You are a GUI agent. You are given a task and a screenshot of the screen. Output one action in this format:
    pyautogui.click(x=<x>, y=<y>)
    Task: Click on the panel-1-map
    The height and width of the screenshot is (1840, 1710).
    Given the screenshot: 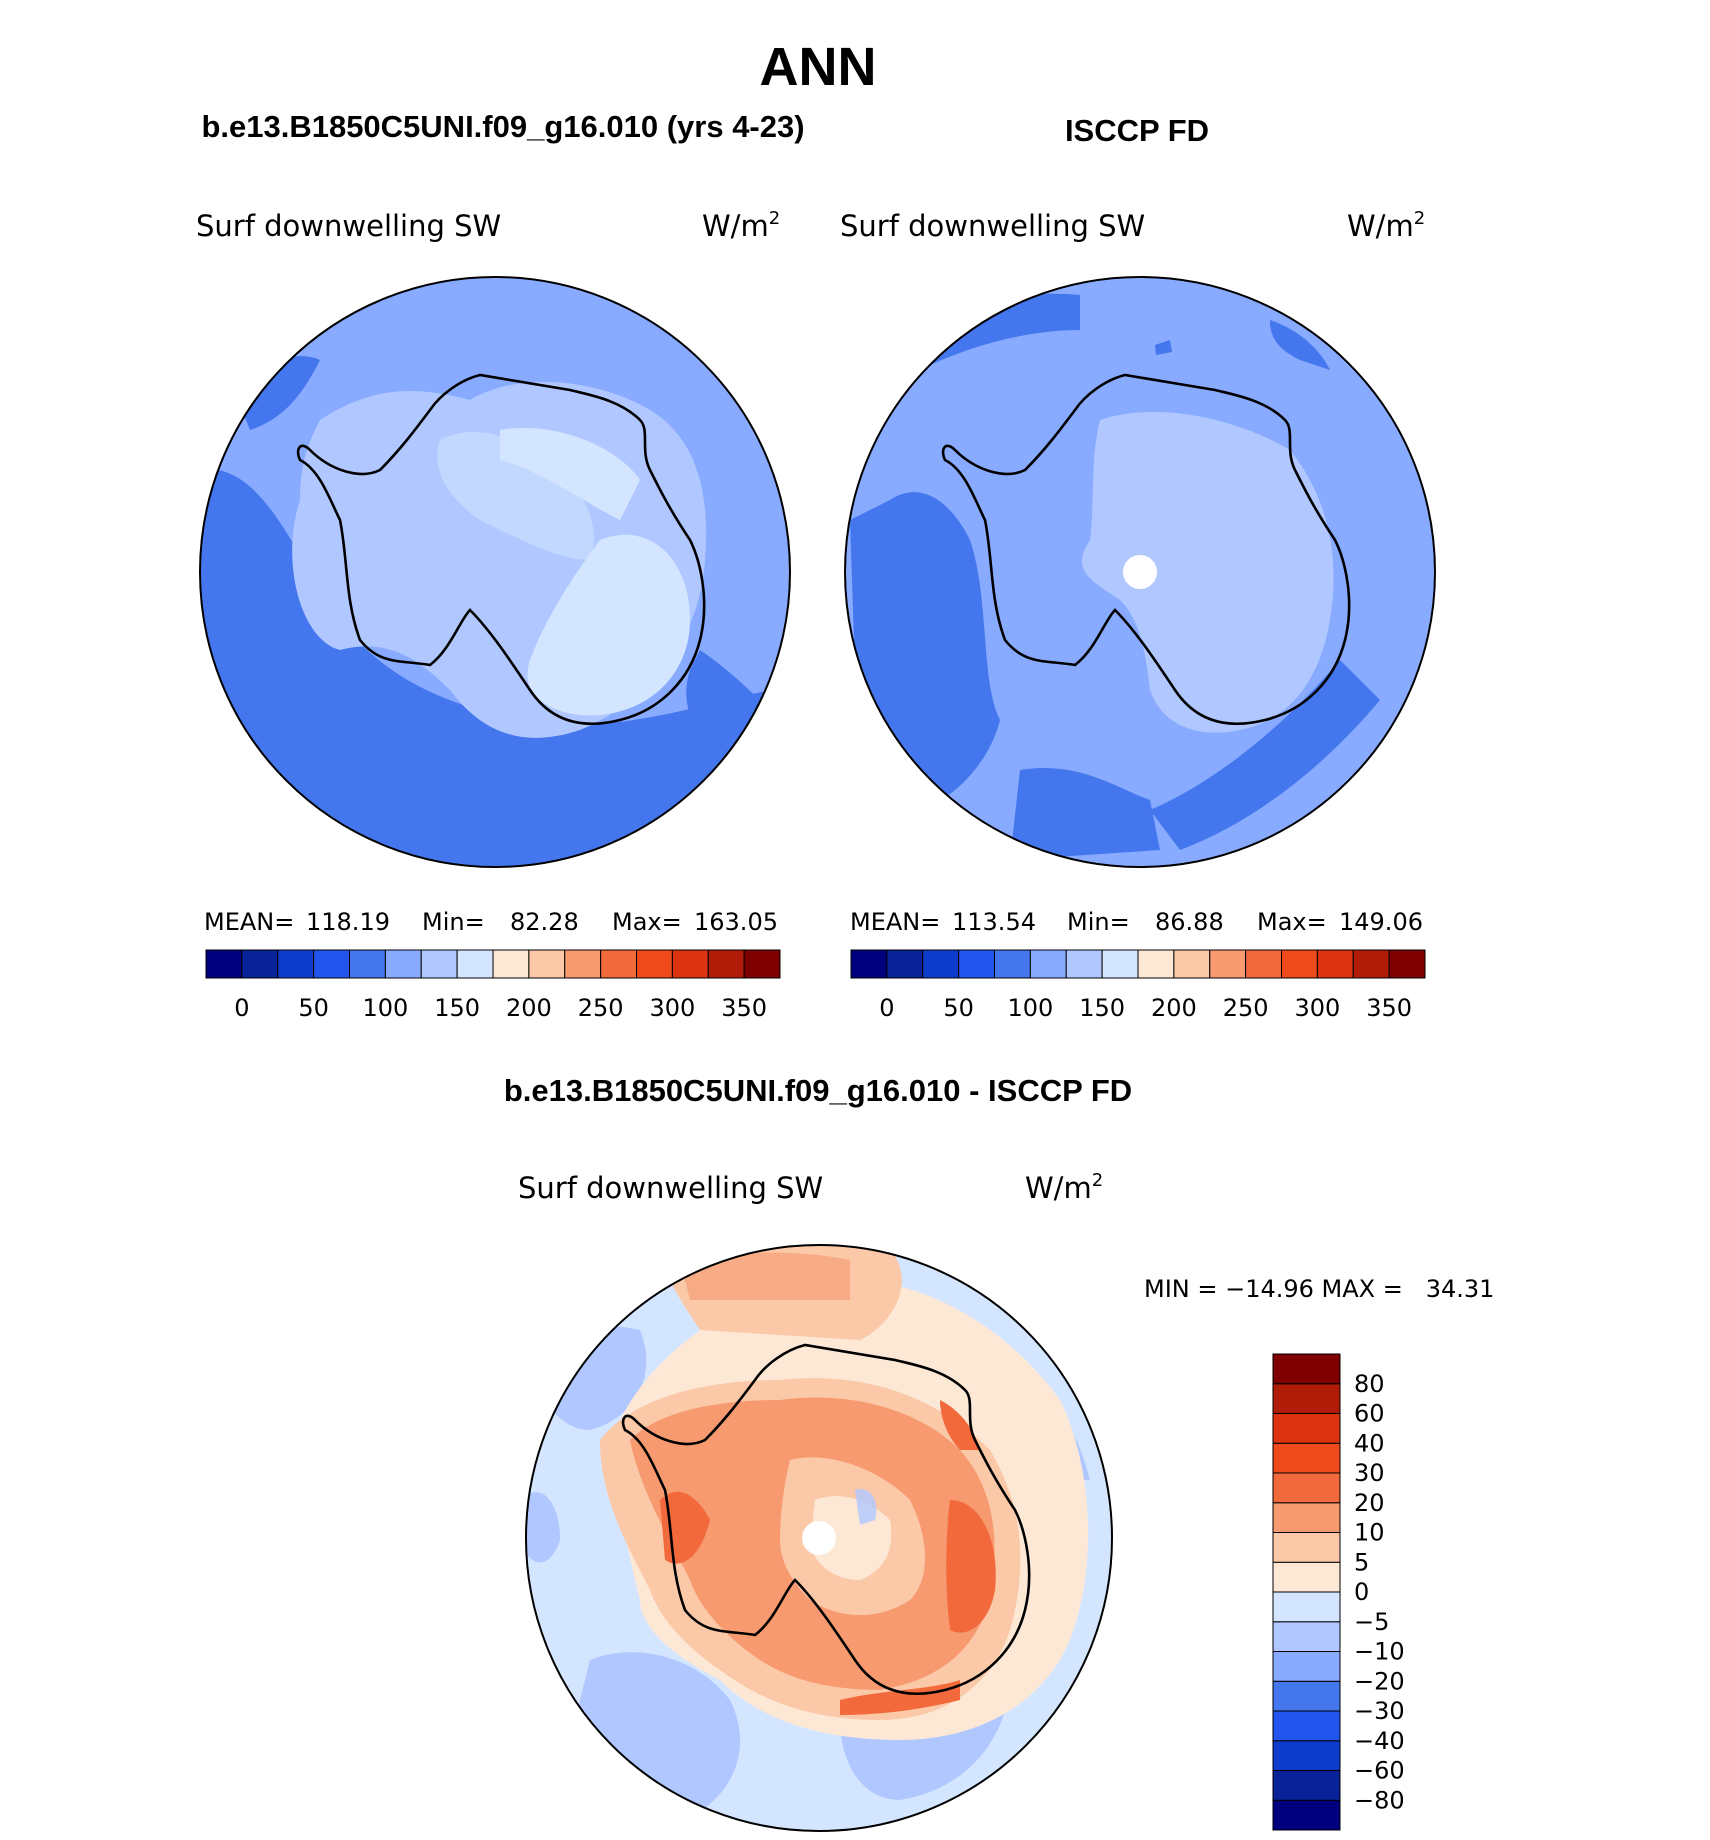 What is the action you would take?
    pyautogui.click(x=495, y=572)
    